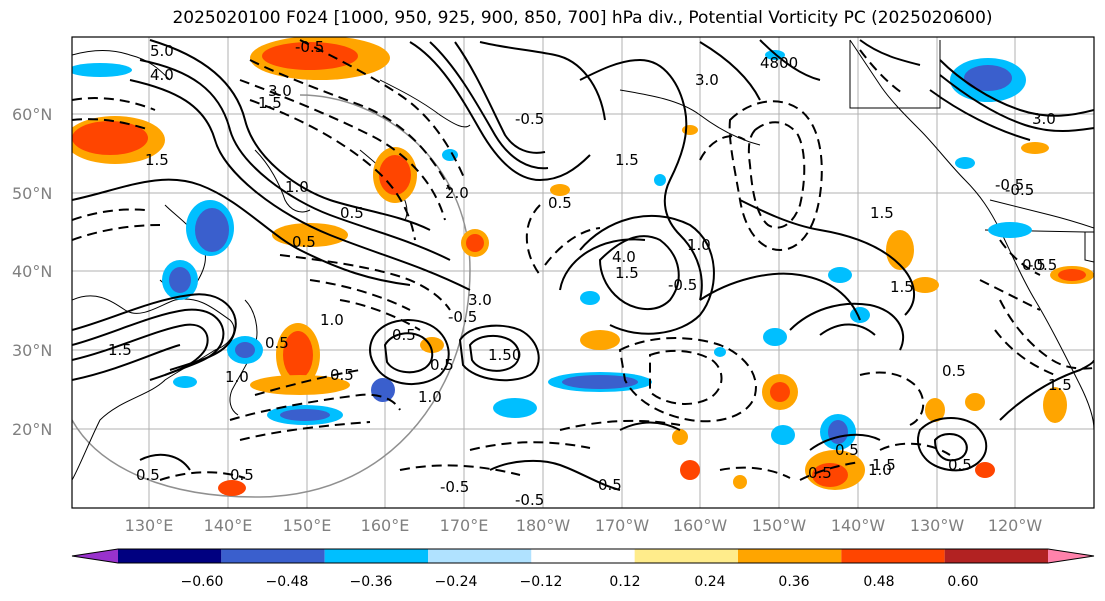 The width and height of the screenshot is (1105, 601). Describe the element at coordinates (32, 193) in the screenshot. I see `lat-label: 50°N` at that location.